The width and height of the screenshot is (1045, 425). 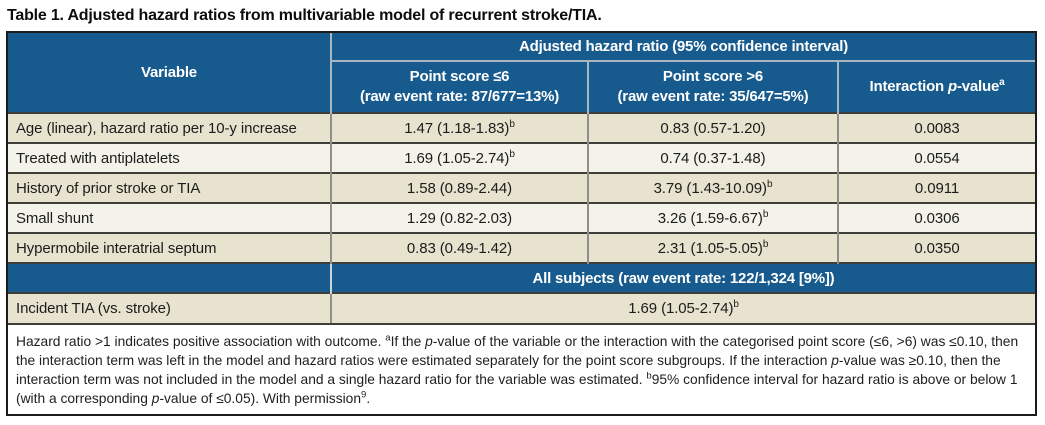 I want to click on point-score-le6-rate: (raw event rate: 87/677=13%), so click(x=459, y=96).